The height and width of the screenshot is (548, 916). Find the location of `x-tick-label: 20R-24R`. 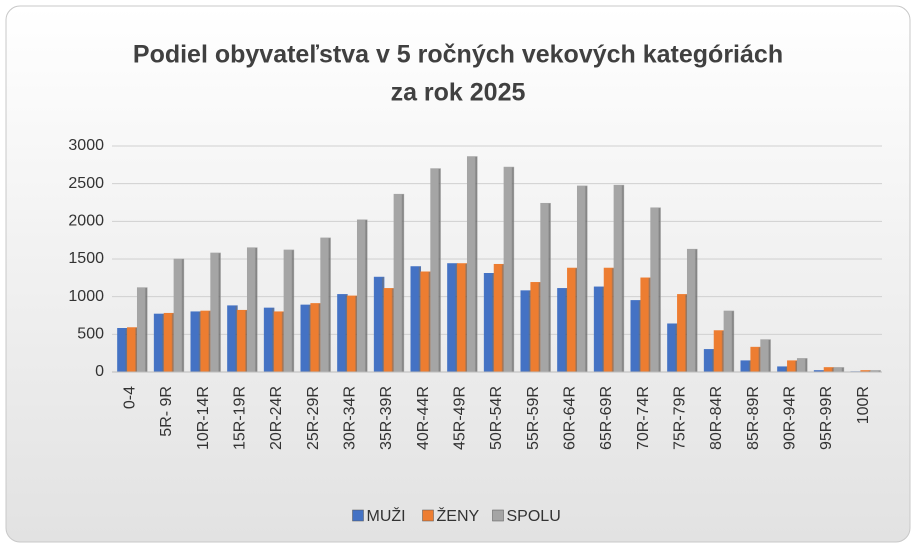

x-tick-label: 20R-24R is located at coordinates (276, 418).